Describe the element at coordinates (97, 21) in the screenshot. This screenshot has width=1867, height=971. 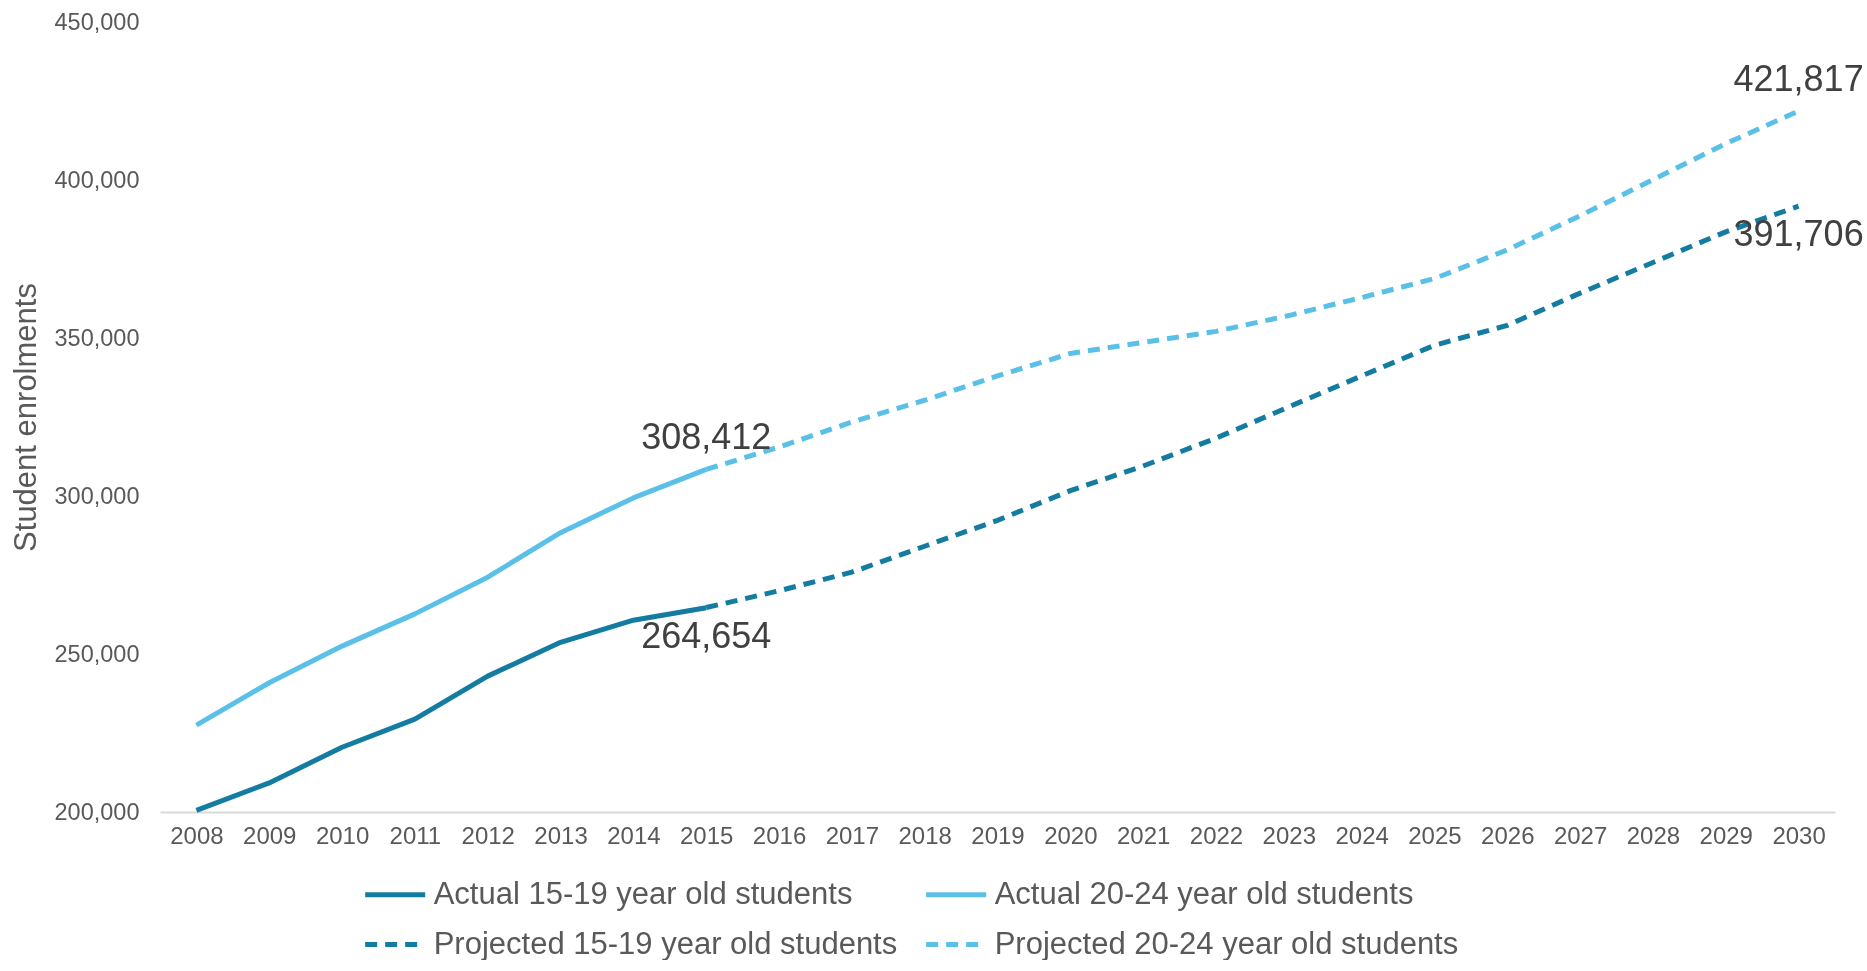
I see `y-tick-label: 450,000` at that location.